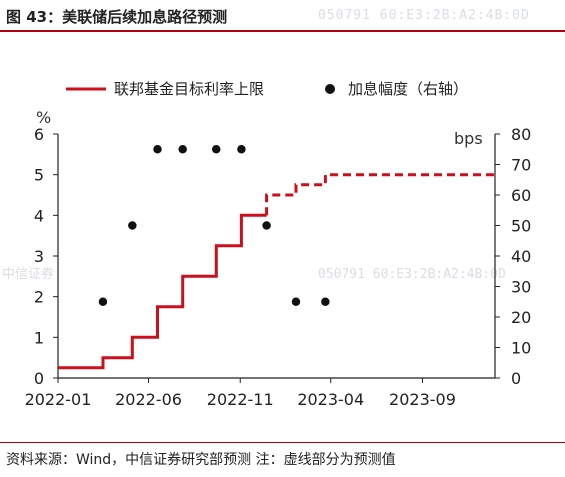 The image size is (565, 477). What do you see at coordinates (521, 256) in the screenshot?
I see `right-tick-label: 40` at bounding box center [521, 256].